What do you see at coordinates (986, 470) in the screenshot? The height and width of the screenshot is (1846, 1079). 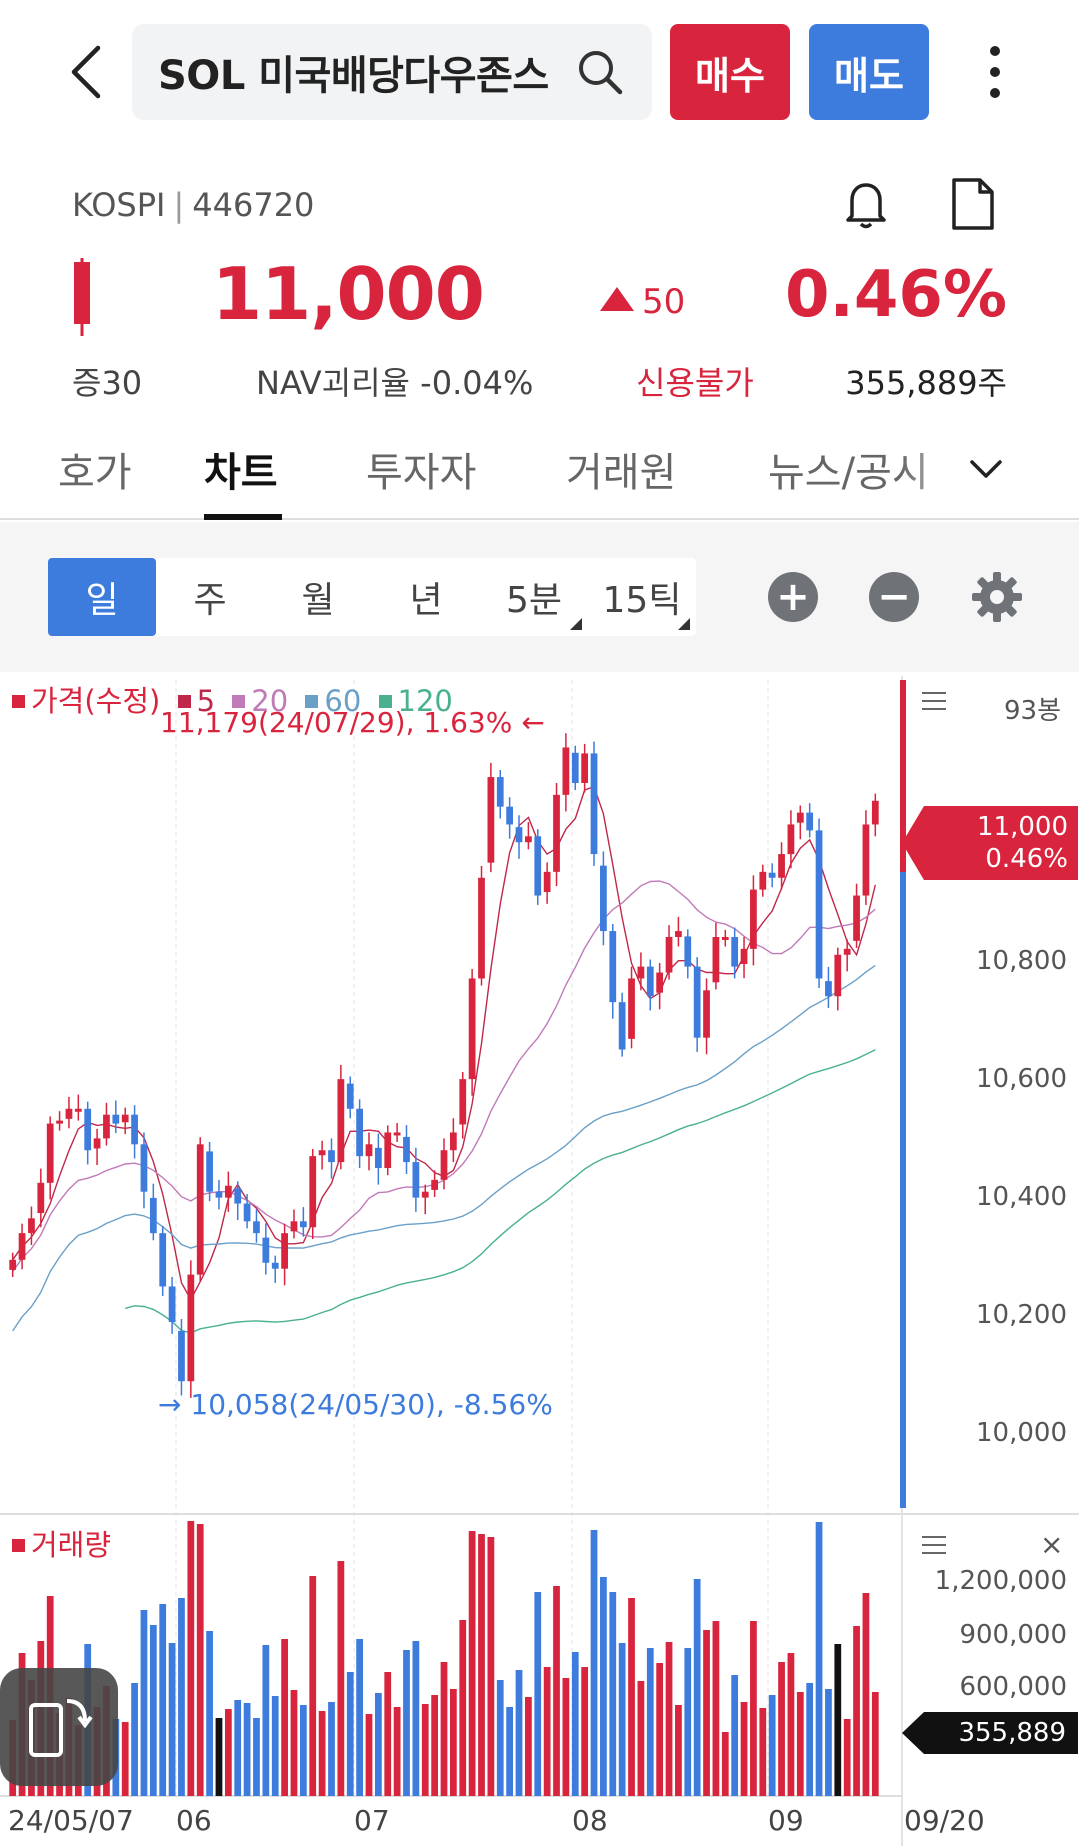 I see `chevron-down-icon` at bounding box center [986, 470].